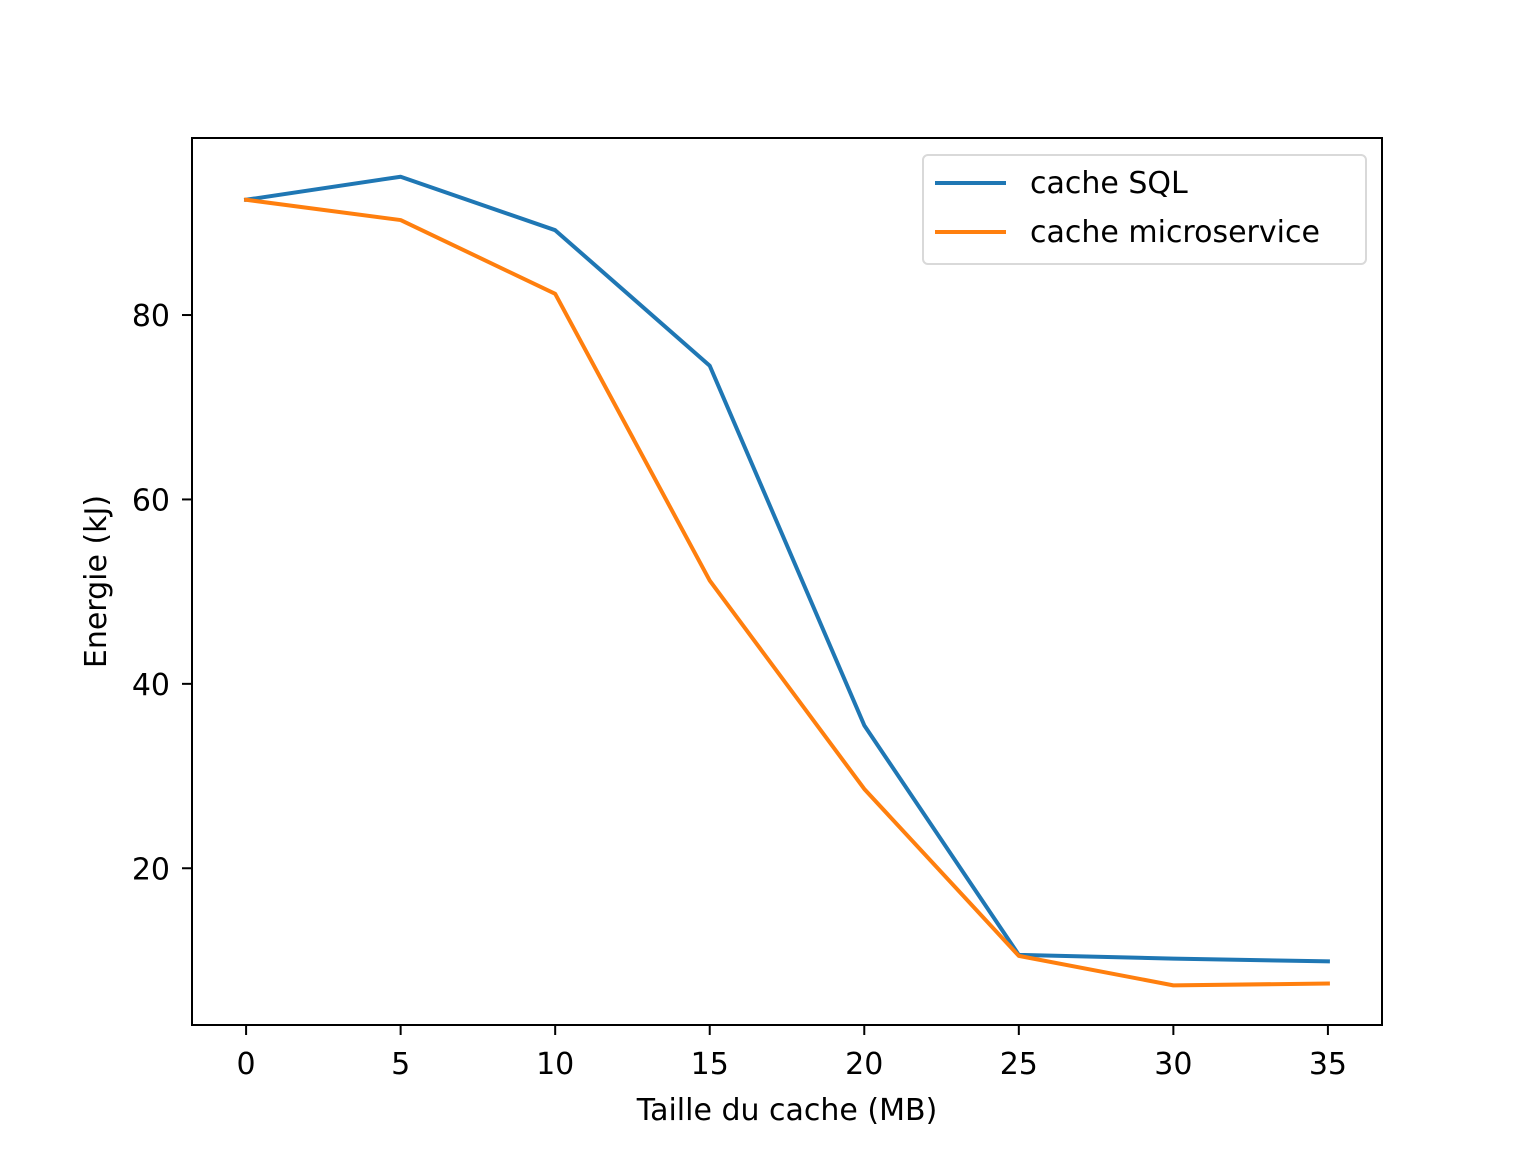 This screenshot has height=1152, width=1536. I want to click on x-axis-ticks: 0 5 10 15 20 25 30 35, so click(792, 1053).